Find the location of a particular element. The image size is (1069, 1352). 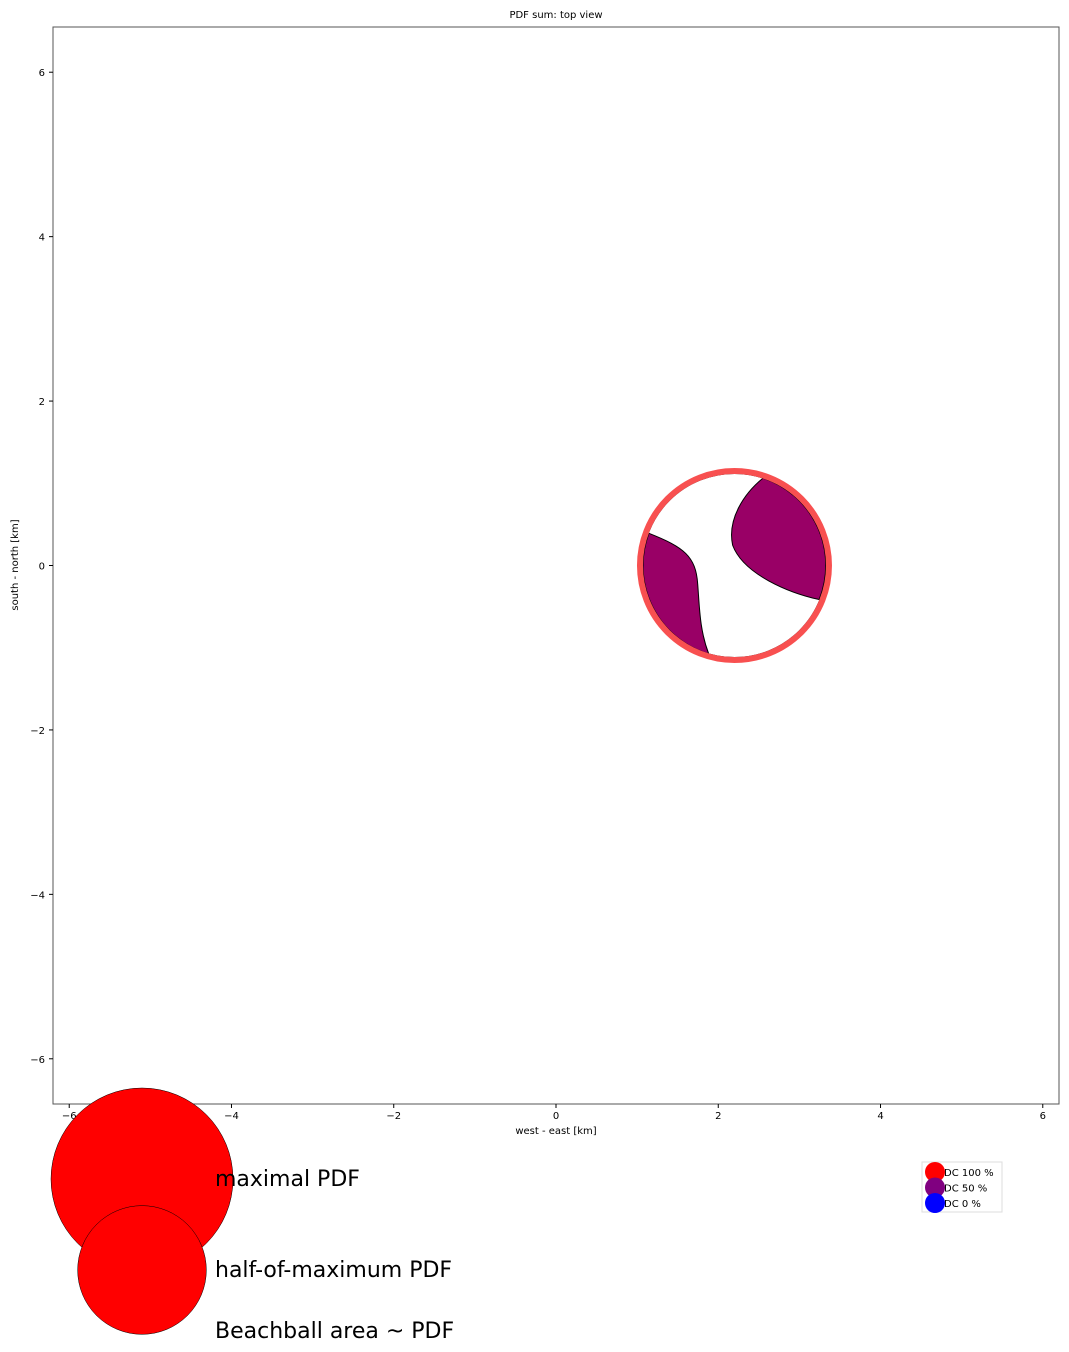

x-tick-label: −4 is located at coordinates (231, 1116).